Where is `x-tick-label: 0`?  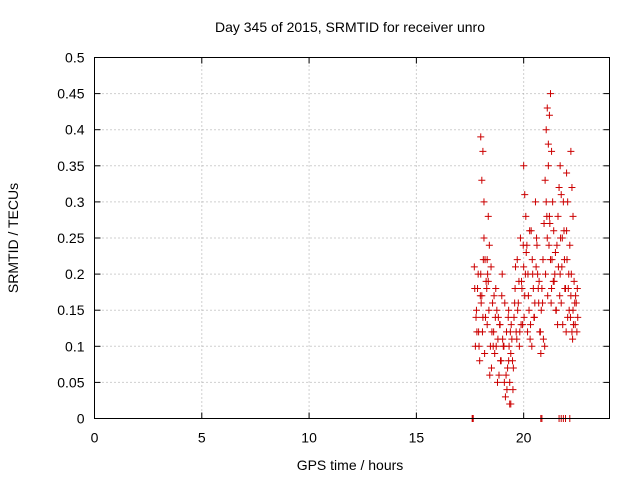 x-tick-label: 0 is located at coordinates (95, 438).